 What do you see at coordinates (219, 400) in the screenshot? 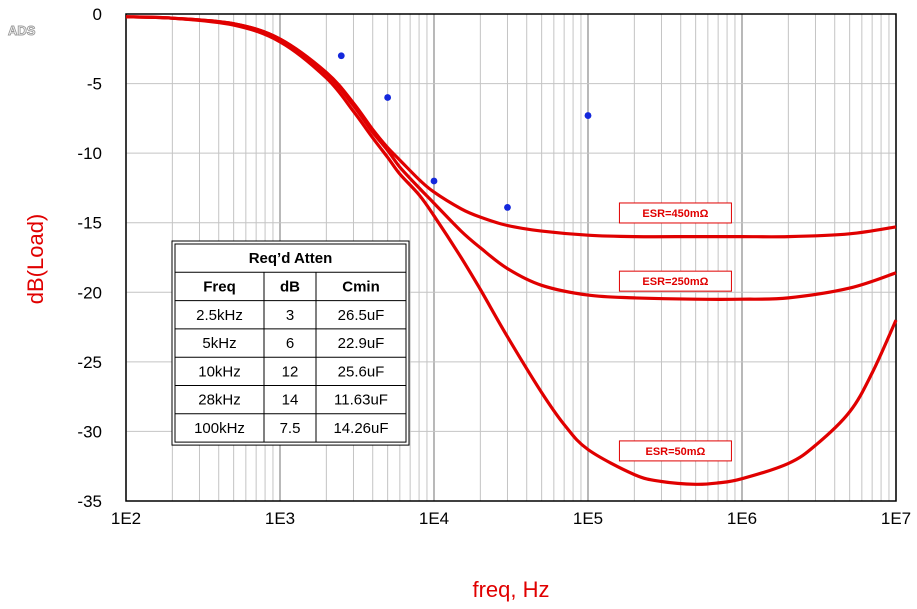
I see `table-cell: 28kHz` at bounding box center [219, 400].